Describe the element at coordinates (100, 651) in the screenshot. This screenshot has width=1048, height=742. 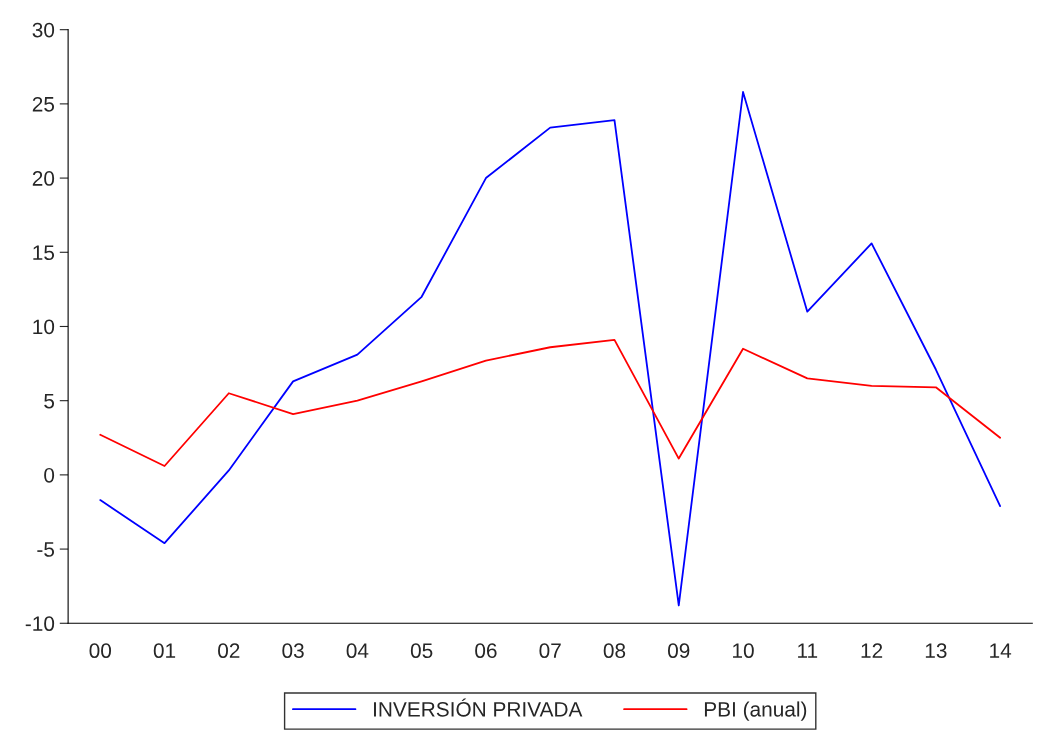
I see `x-tick-label: 00` at that location.